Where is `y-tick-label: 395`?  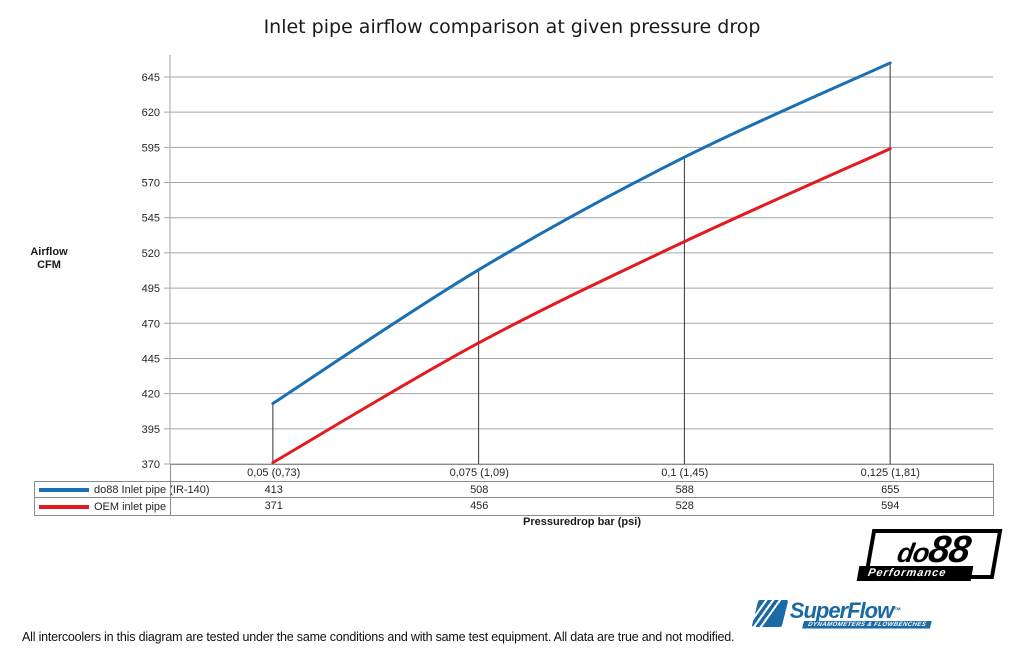 y-tick-label: 395 is located at coordinates (151, 430).